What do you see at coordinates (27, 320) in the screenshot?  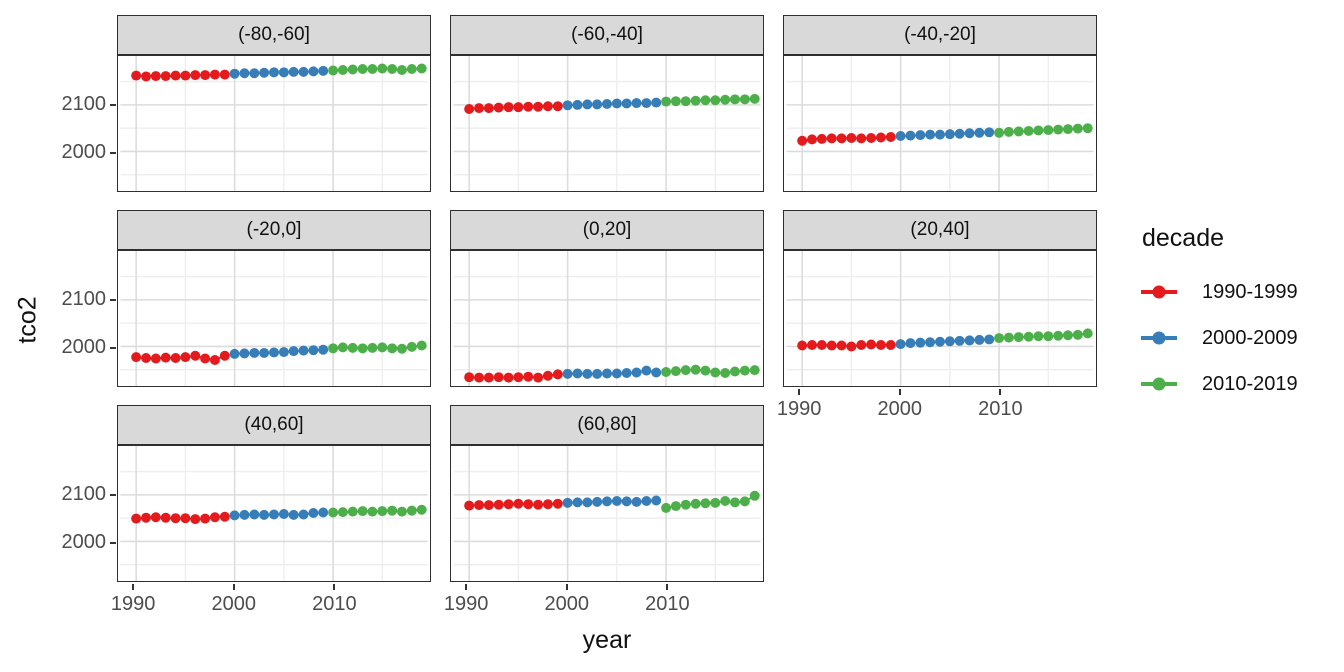 I see `y-axis-title: tco2` at bounding box center [27, 320].